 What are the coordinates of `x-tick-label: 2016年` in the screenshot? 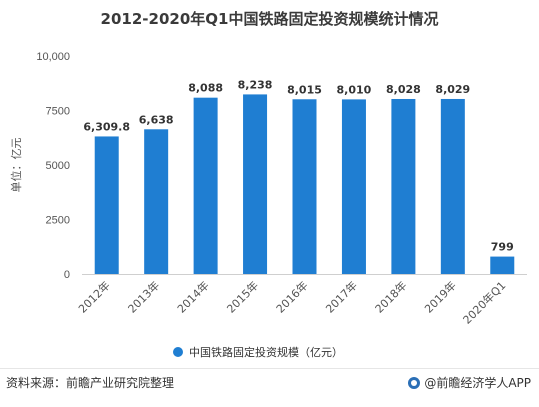 It's located at (291, 296).